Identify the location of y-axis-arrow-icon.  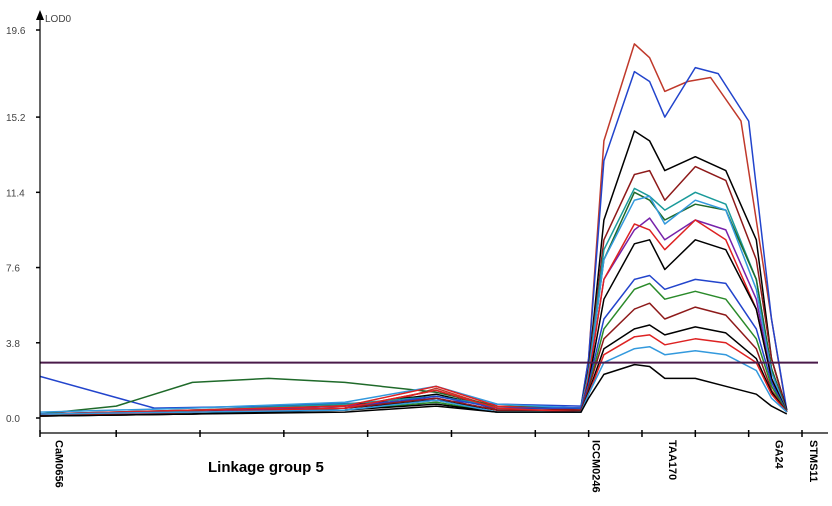
(40, 15).